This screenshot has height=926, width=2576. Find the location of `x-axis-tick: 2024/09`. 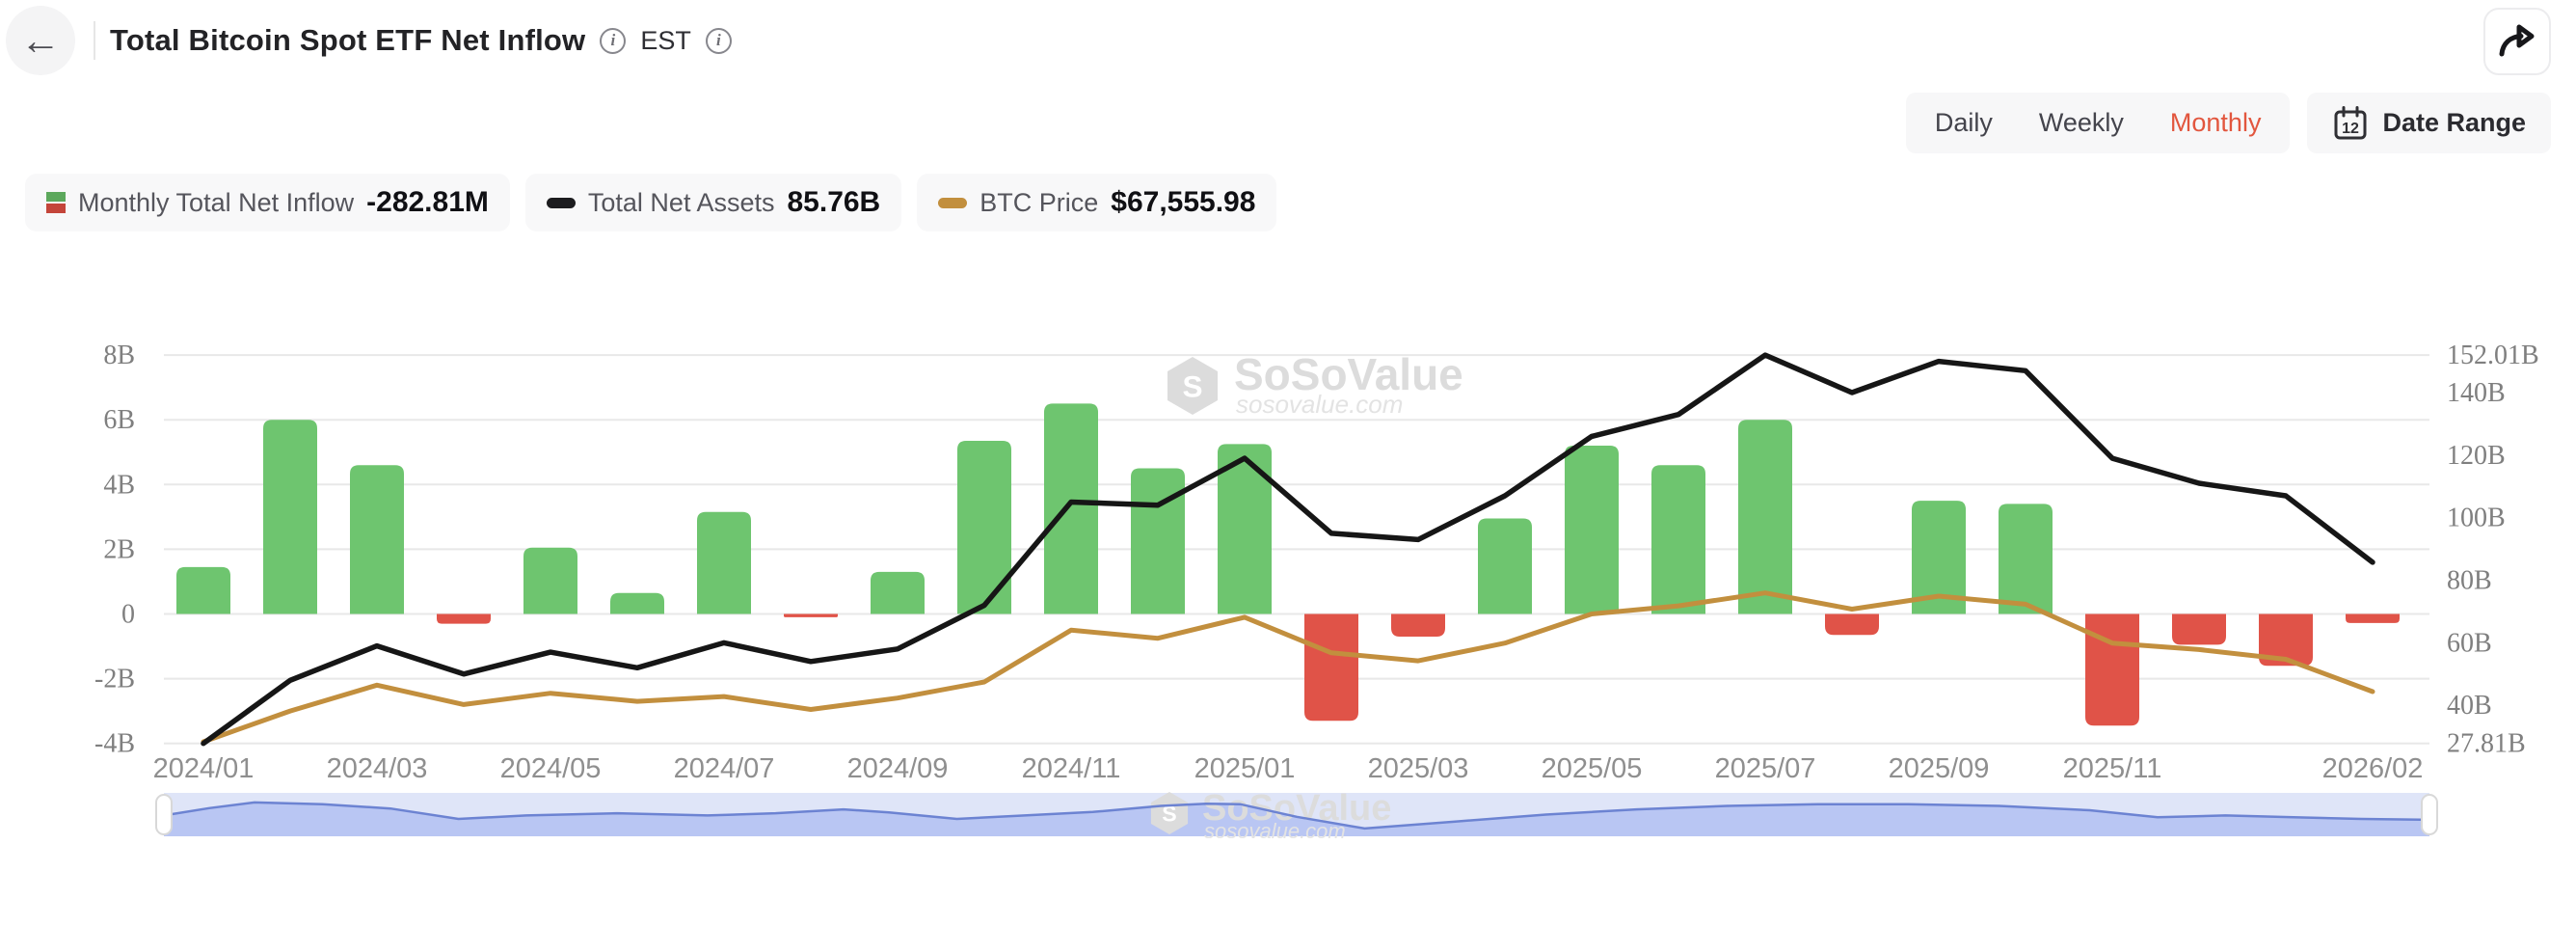

x-axis-tick: 2024/09 is located at coordinates (898, 768).